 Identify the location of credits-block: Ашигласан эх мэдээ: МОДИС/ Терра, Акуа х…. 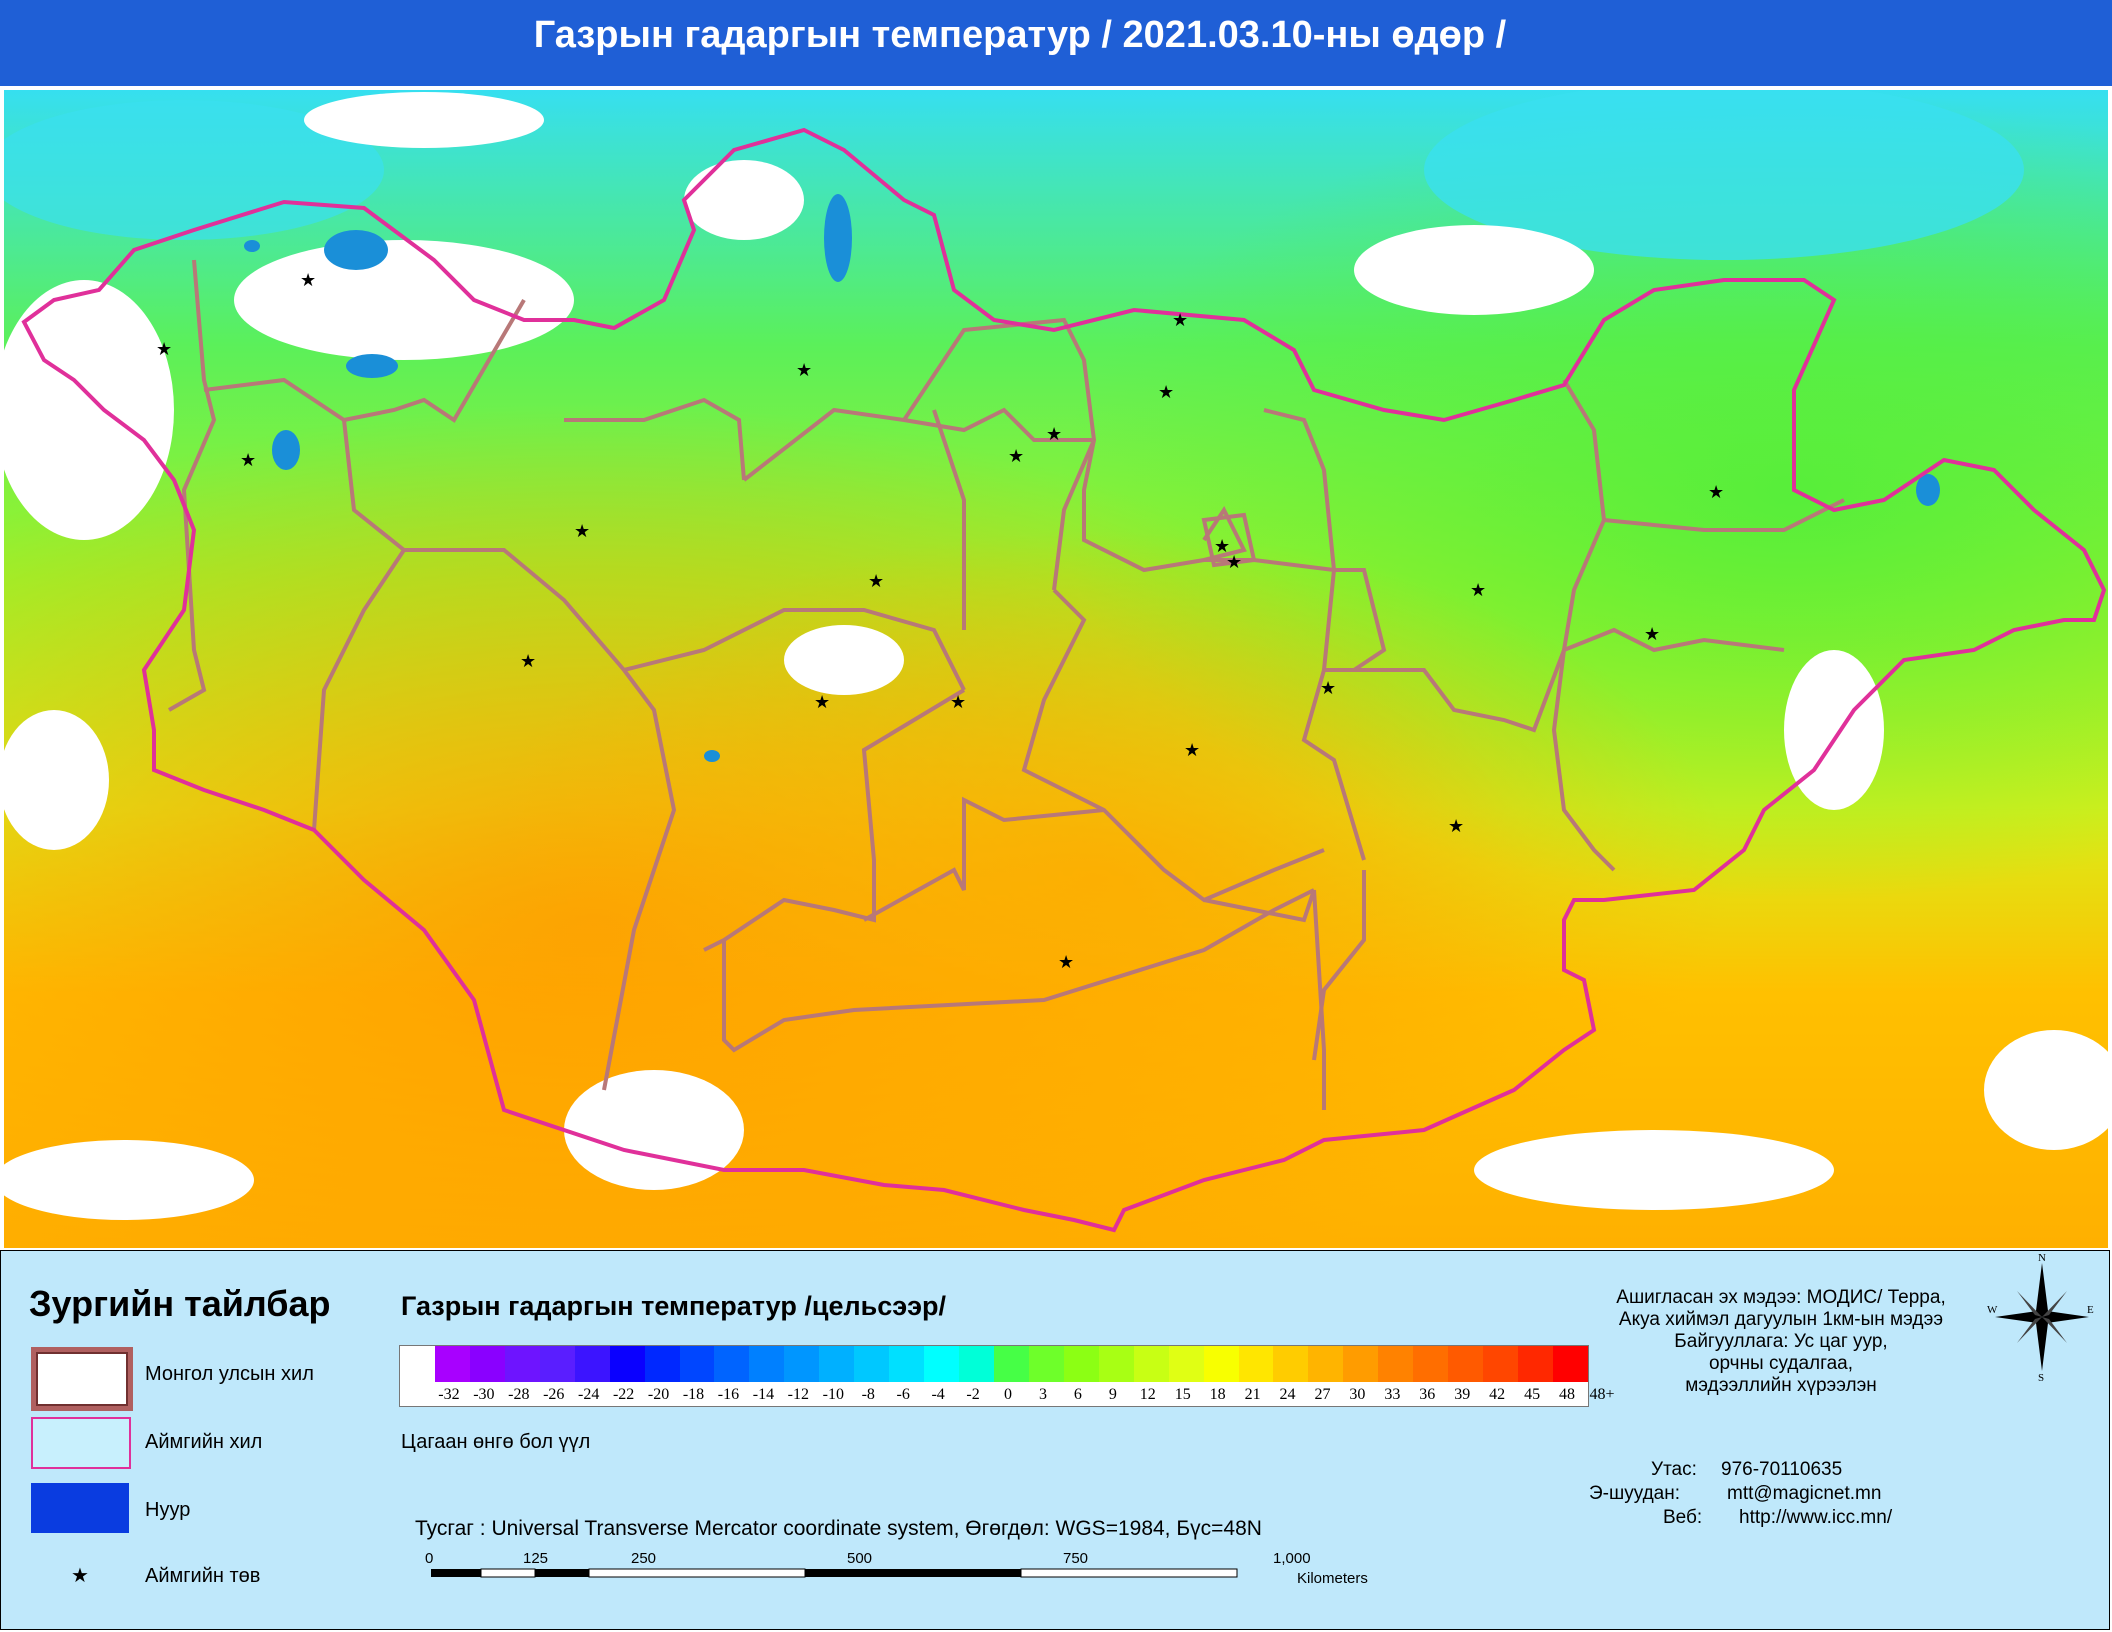
(1781, 1342).